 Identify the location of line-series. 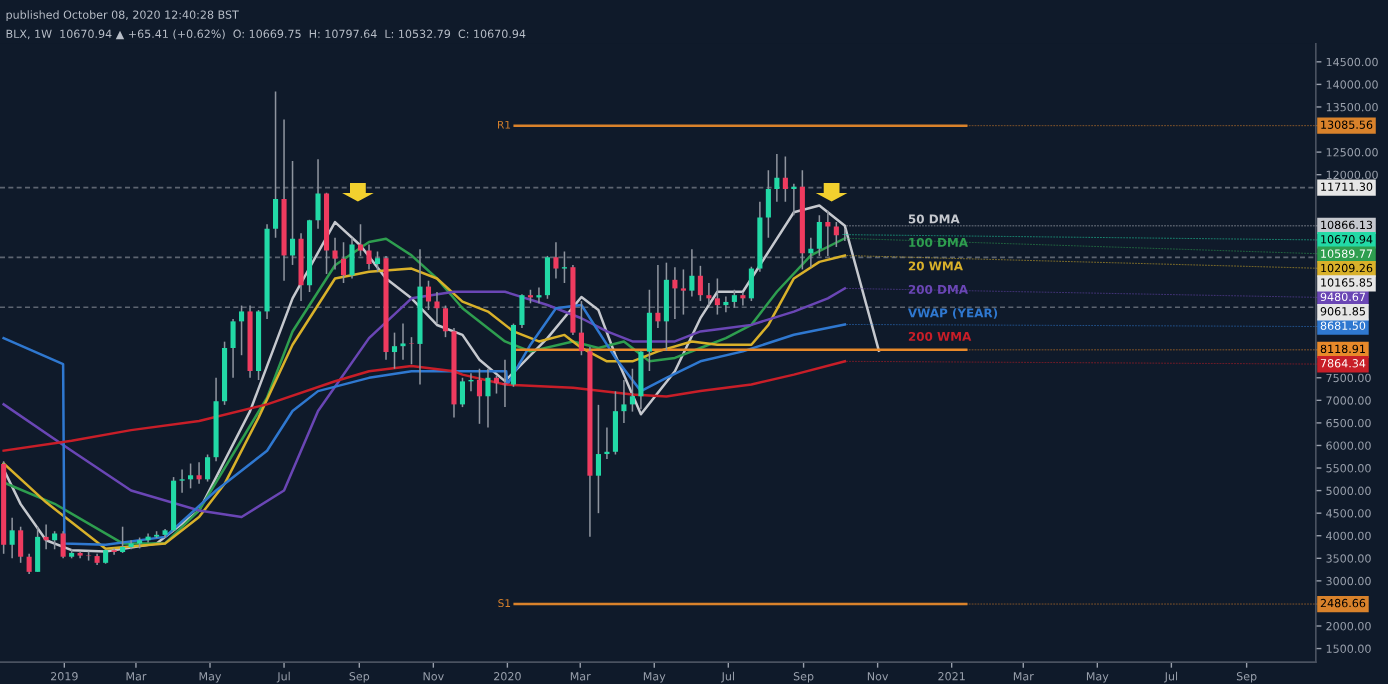
(424, 406).